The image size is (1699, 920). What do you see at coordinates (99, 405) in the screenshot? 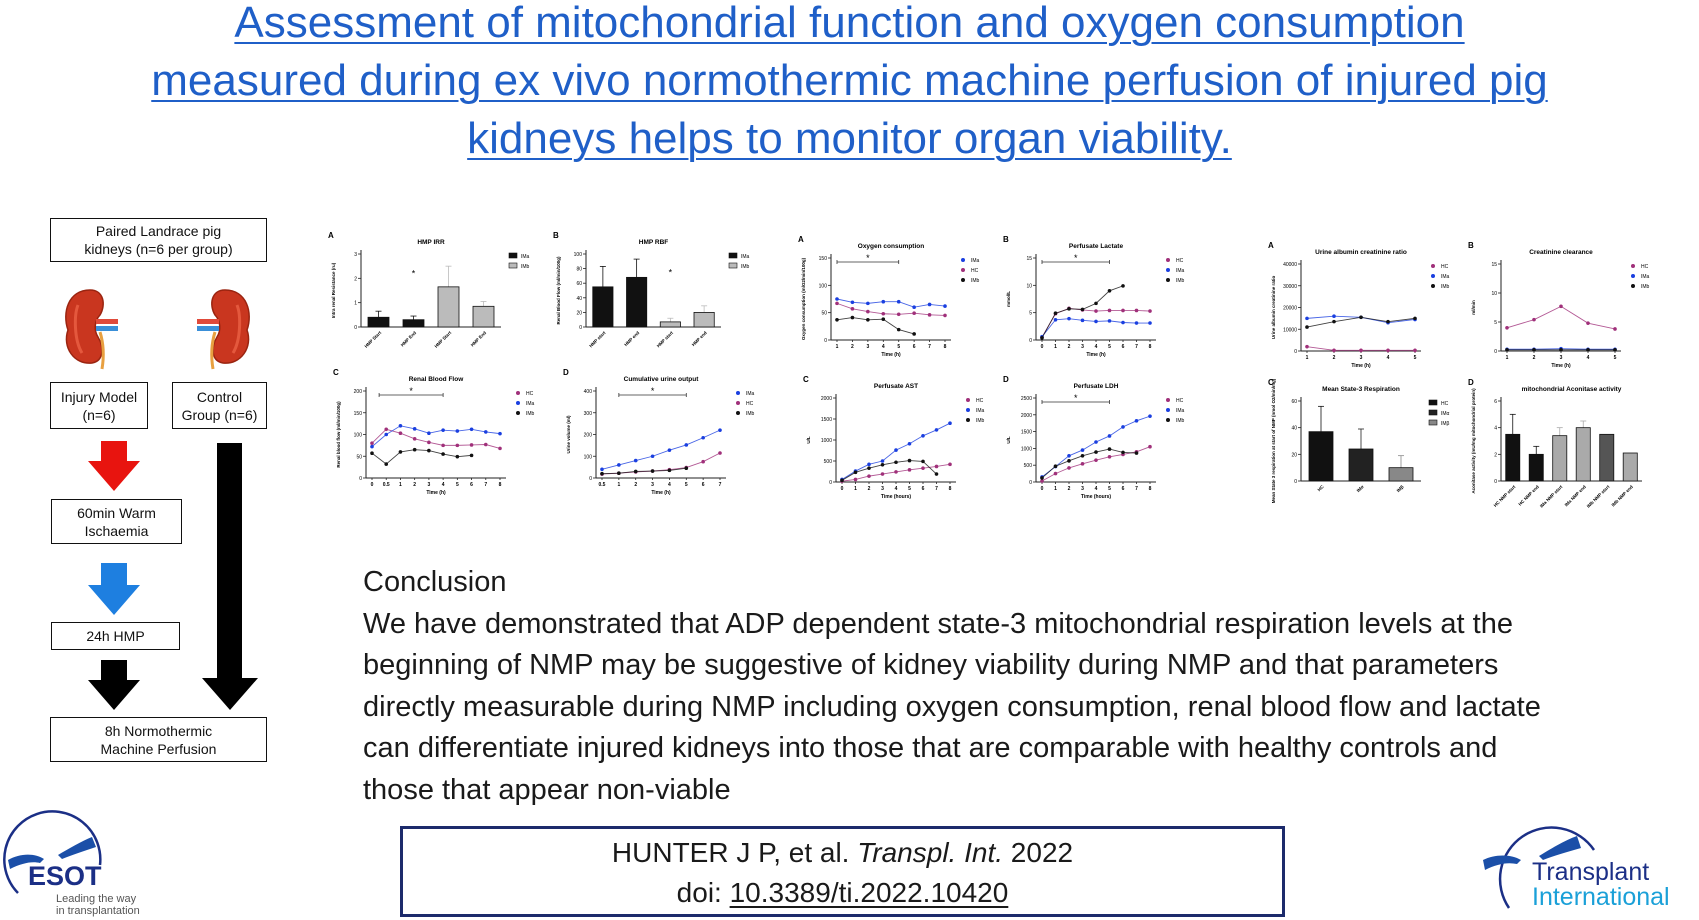
I see `injury-model-label: Injury Model (n=6)` at bounding box center [99, 405].